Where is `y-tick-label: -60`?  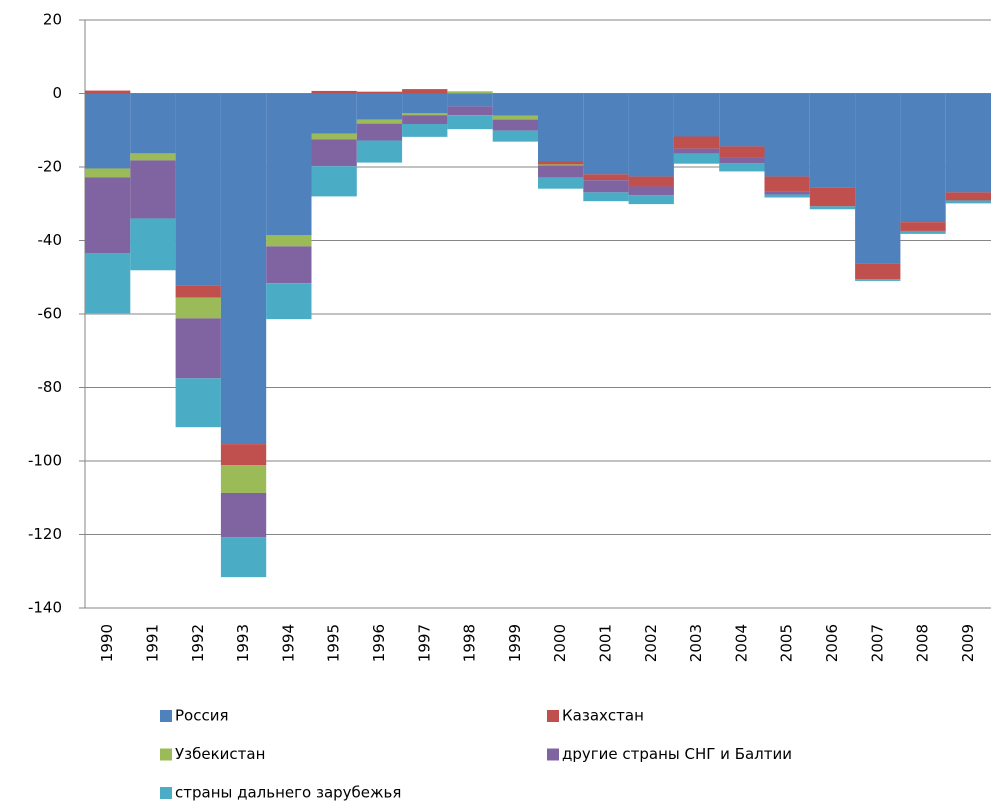 y-tick-label: -60 is located at coordinates (50, 314).